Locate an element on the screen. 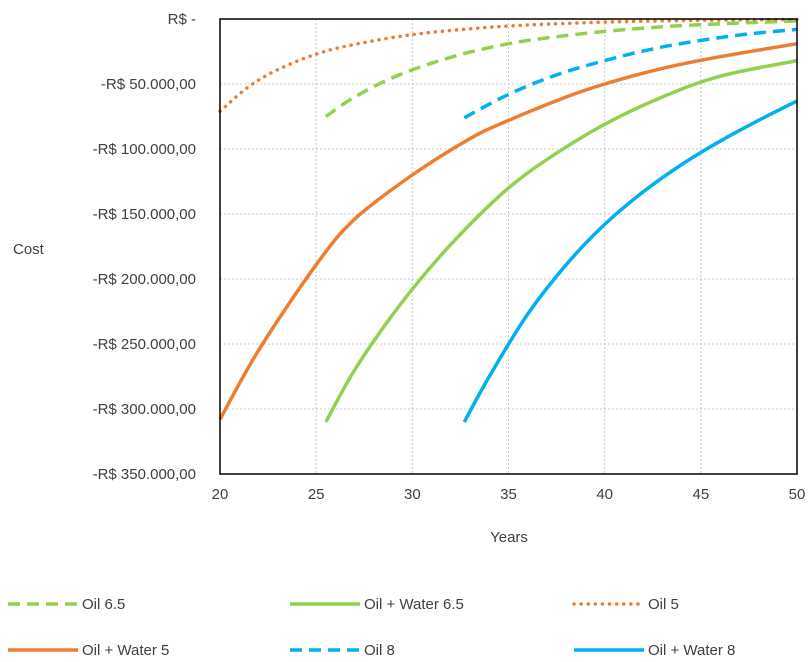  x-tick-label: 30 is located at coordinates (412, 494).